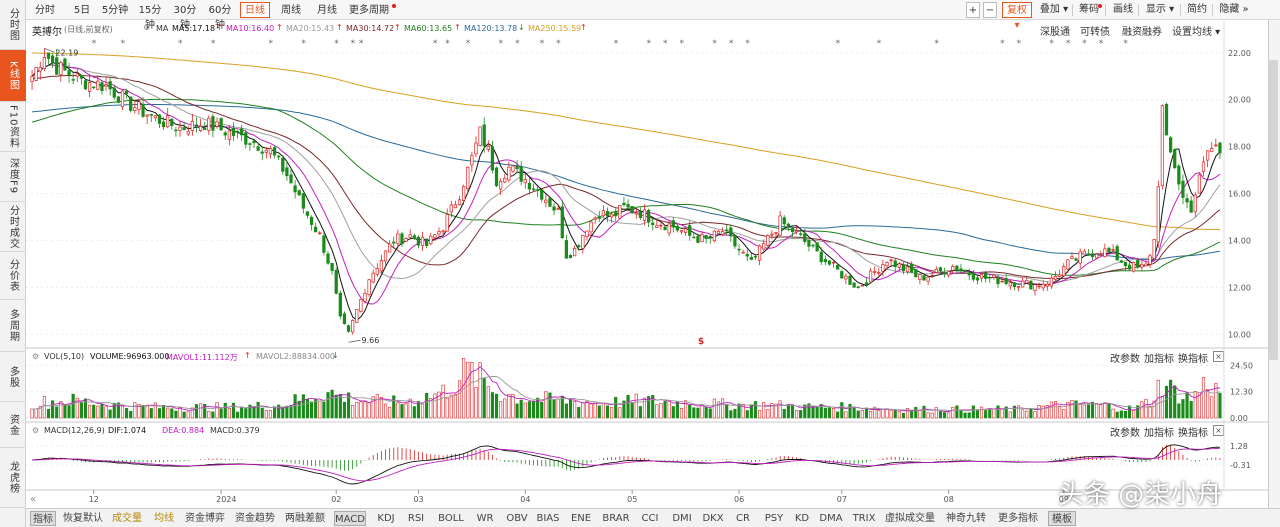 The image size is (1280, 527). What do you see at coordinates (43, 518) in the screenshot?
I see `indicator-tab: 指标` at bounding box center [43, 518].